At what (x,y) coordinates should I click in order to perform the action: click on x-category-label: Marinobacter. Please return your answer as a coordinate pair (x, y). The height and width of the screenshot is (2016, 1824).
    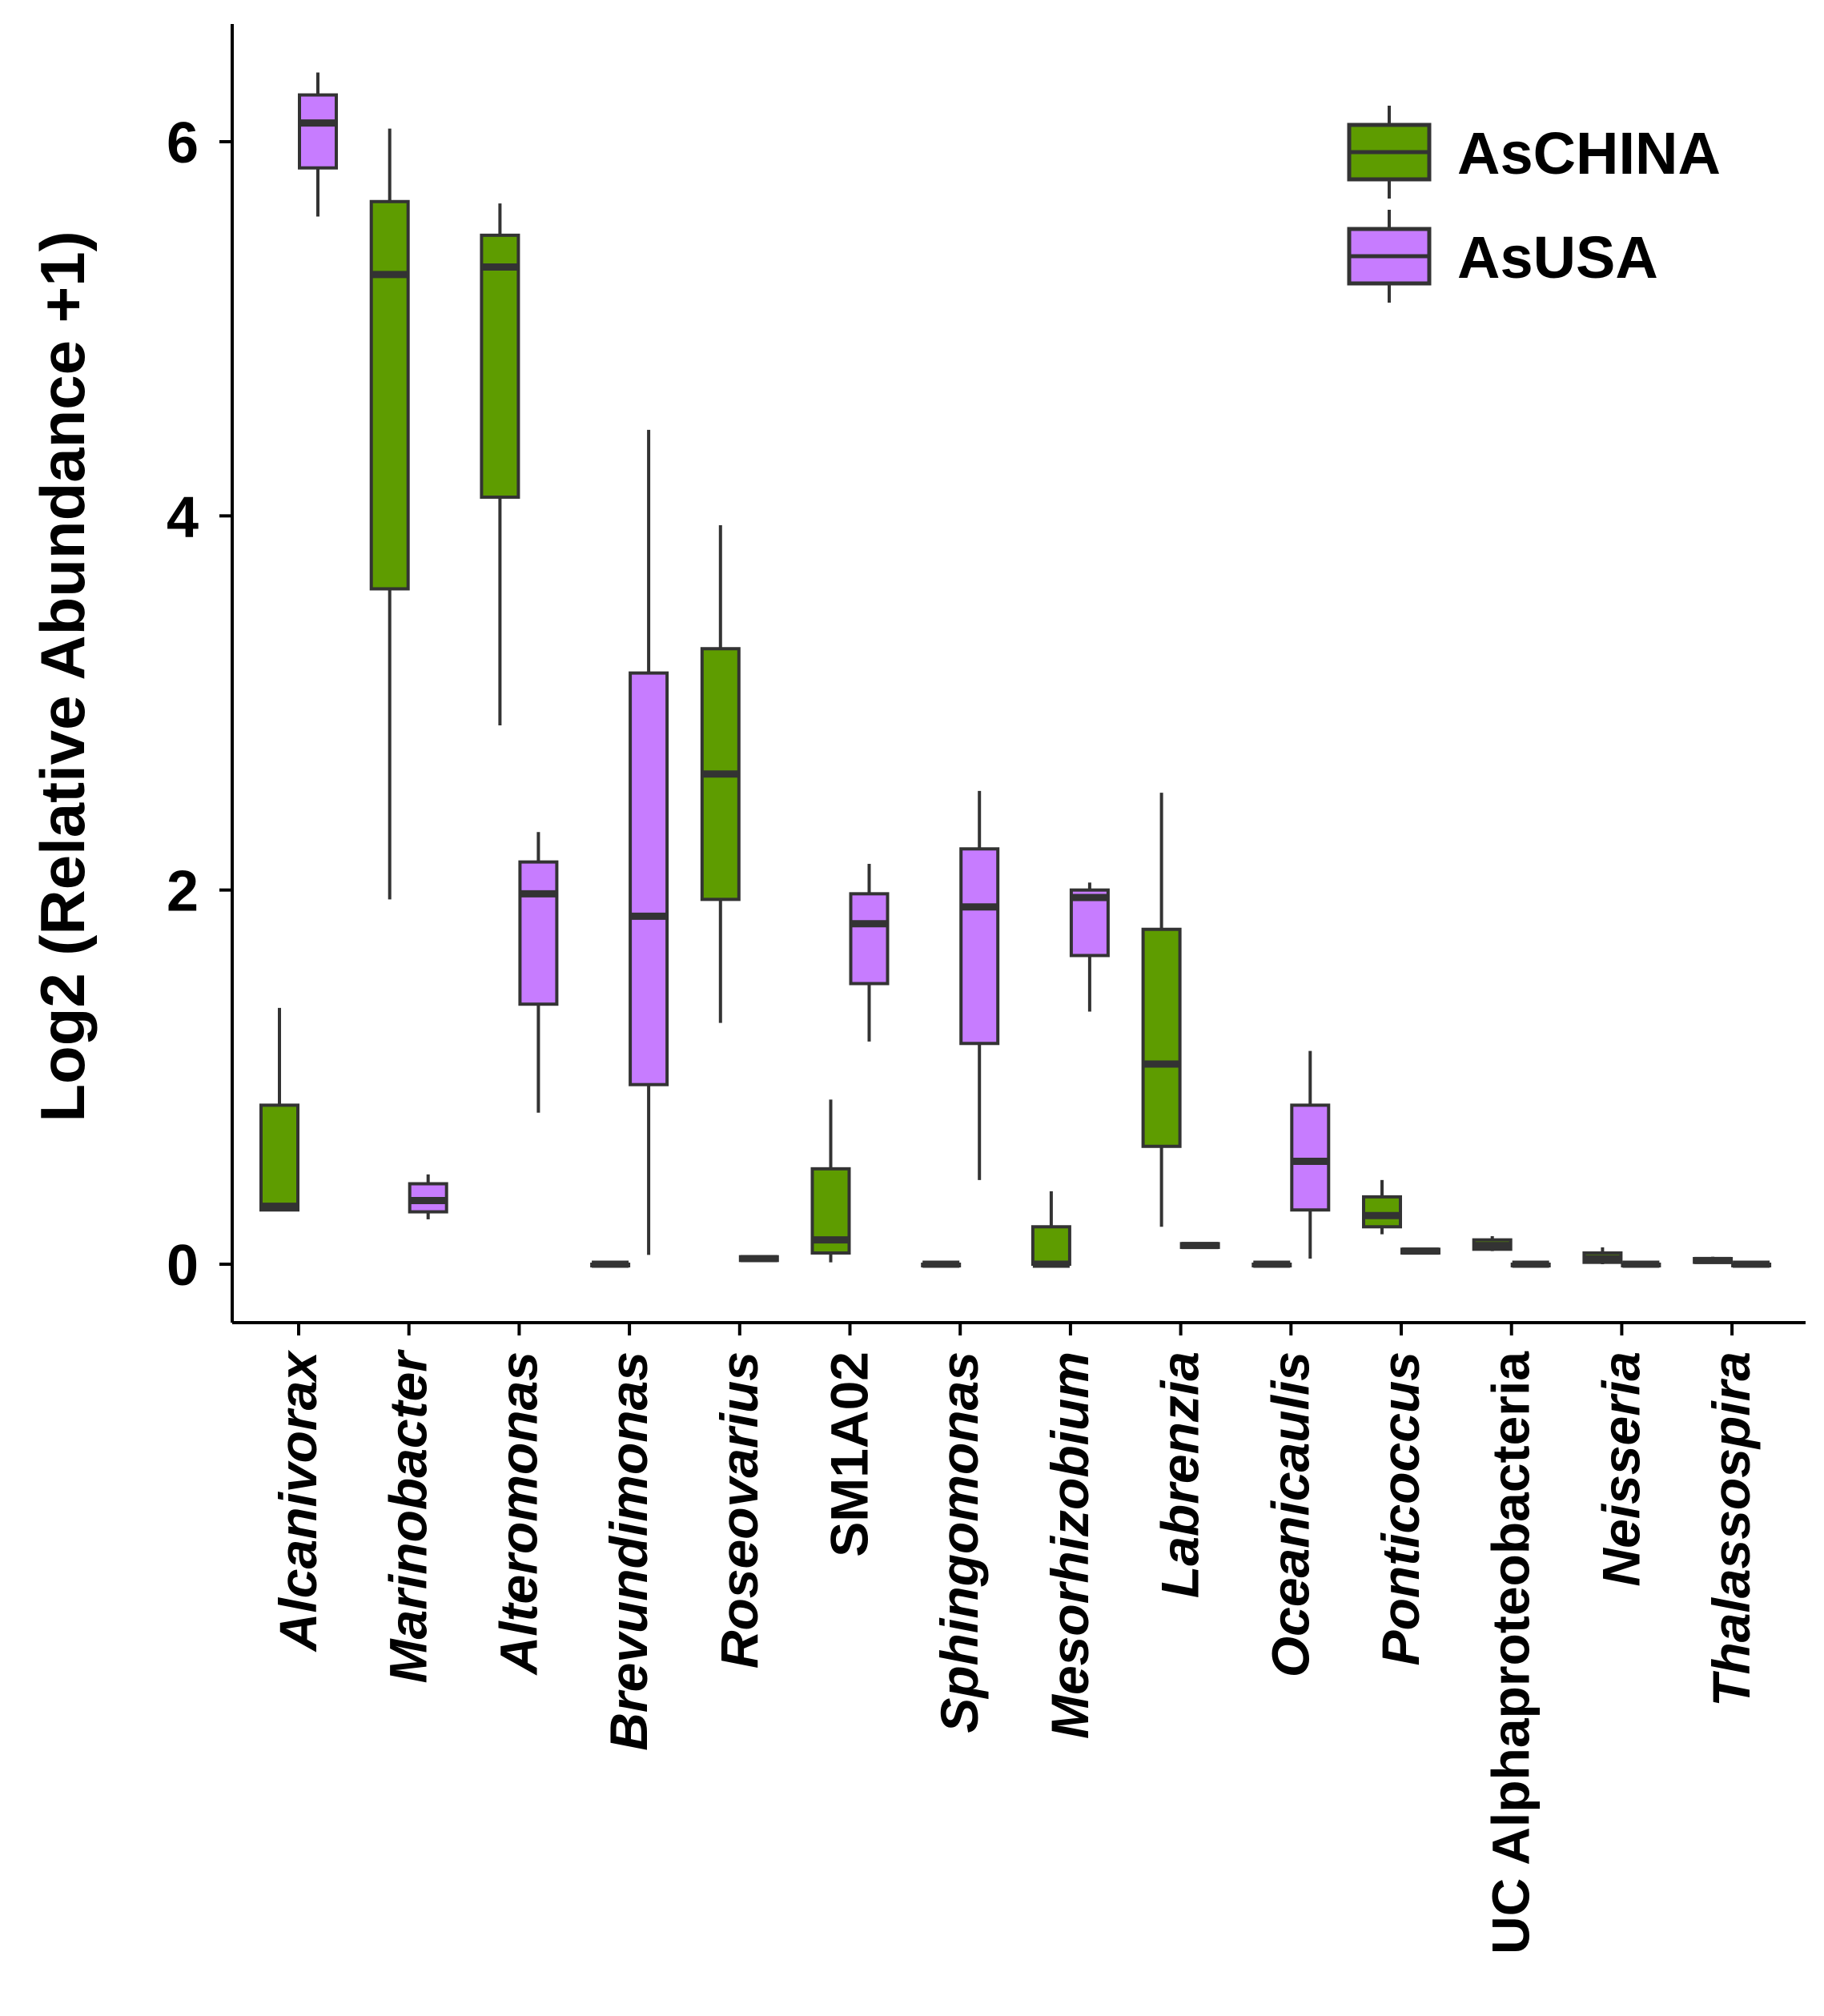
    Looking at the image, I should click on (408, 1516).